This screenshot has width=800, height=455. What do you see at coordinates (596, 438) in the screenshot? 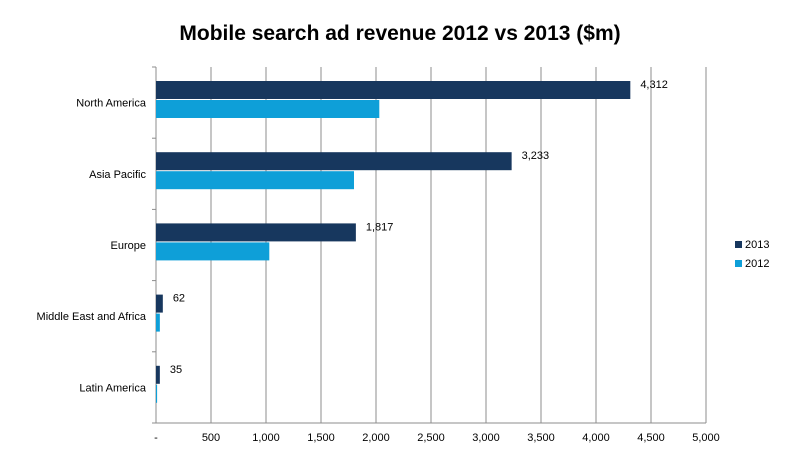
I see `x-tick-label: 4,000` at bounding box center [596, 438].